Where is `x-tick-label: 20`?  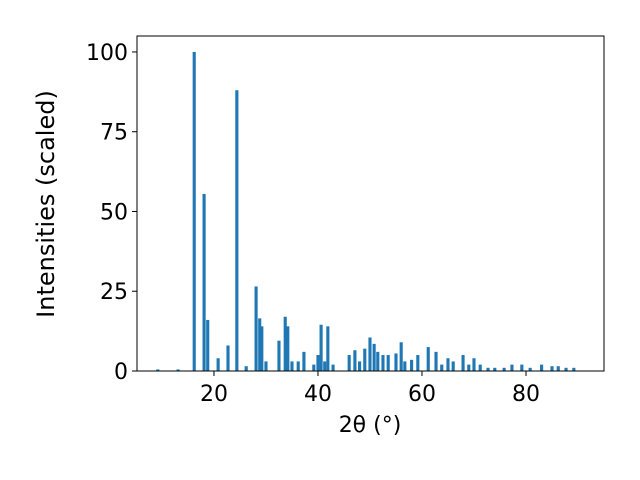
x-tick-label: 20 is located at coordinates (214, 394).